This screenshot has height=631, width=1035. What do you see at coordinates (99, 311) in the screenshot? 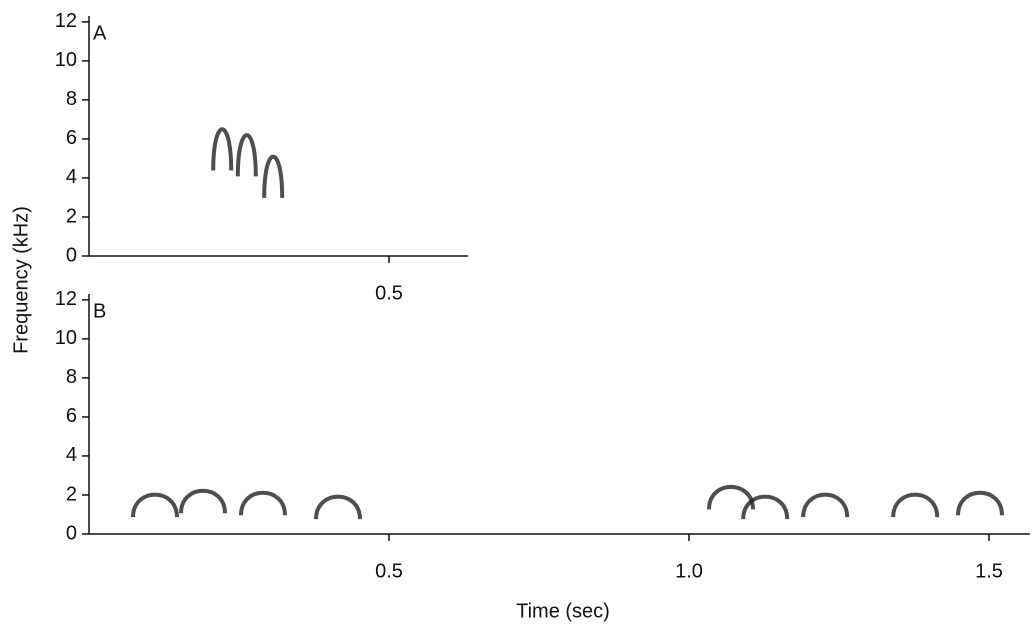
I see `panel-label: B` at bounding box center [99, 311].